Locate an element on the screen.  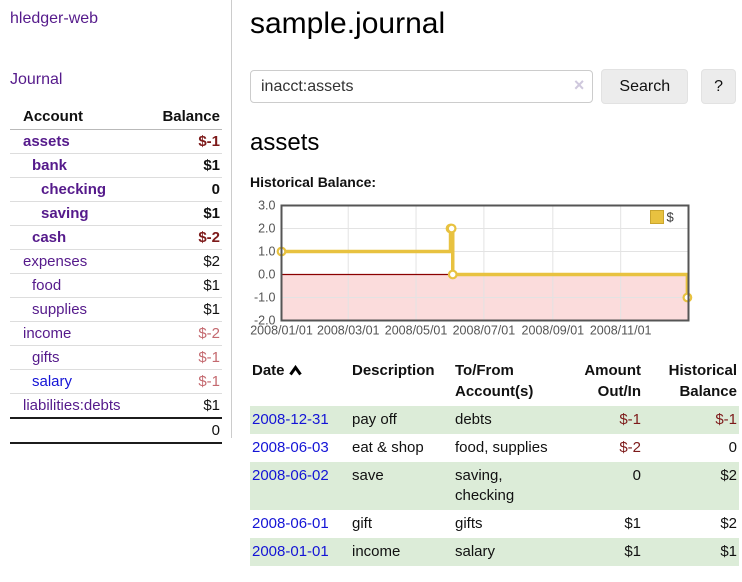
search-input is located at coordinates (422, 86).